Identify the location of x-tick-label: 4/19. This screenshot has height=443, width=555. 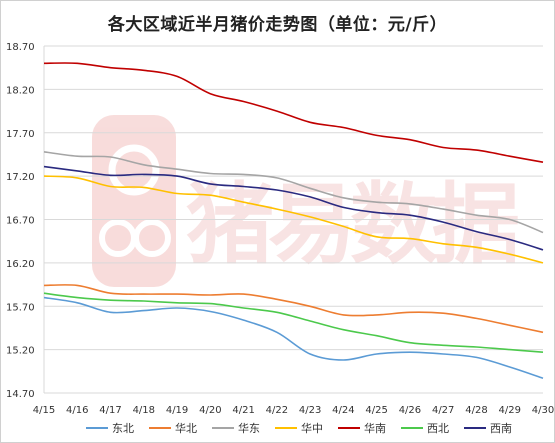
(177, 410).